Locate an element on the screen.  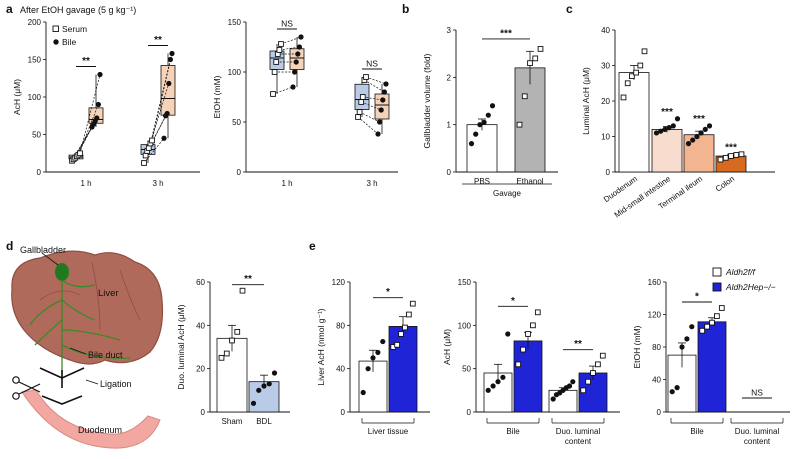
legend-label-bile: Bile is located at coordinates (69, 42).